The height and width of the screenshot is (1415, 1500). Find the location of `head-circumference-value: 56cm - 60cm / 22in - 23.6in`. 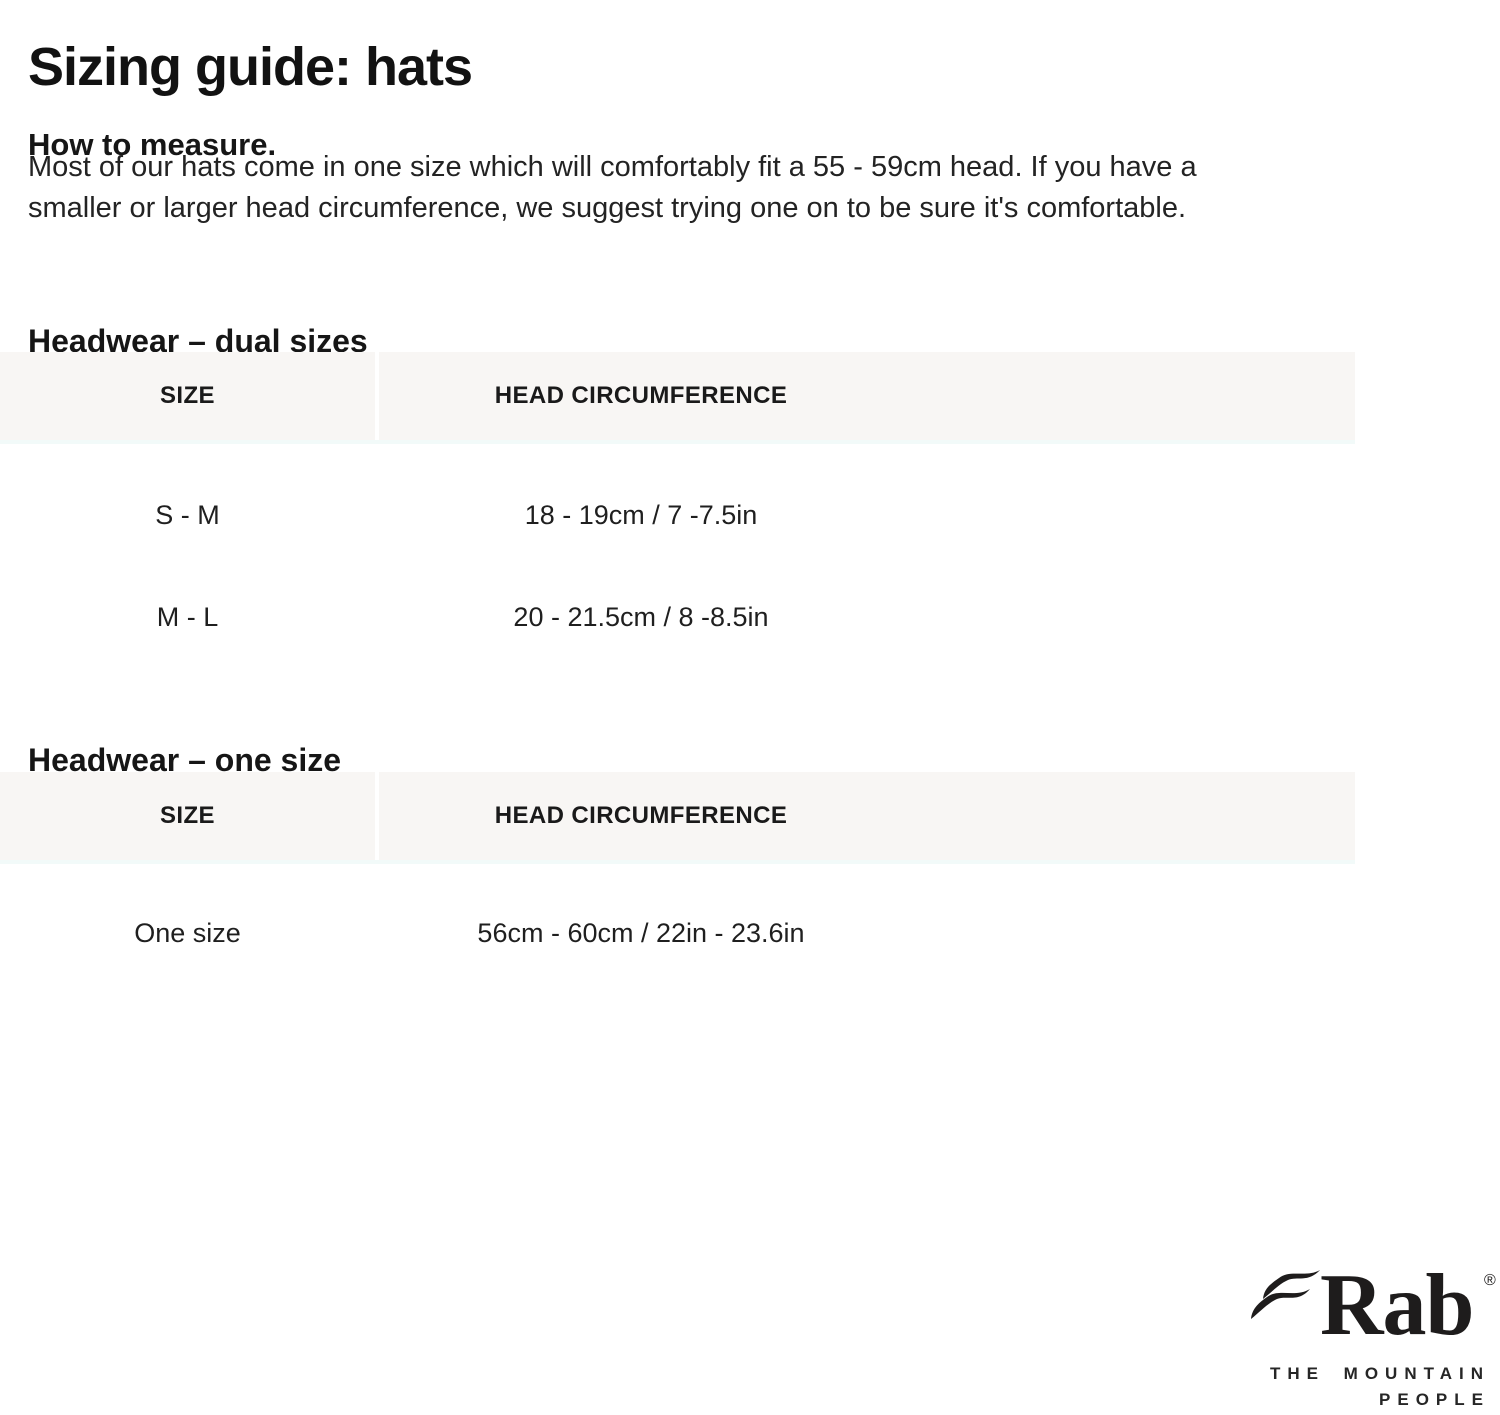

head-circumference-value: 56cm - 60cm / 22in - 23.6in is located at coordinates (641, 933).